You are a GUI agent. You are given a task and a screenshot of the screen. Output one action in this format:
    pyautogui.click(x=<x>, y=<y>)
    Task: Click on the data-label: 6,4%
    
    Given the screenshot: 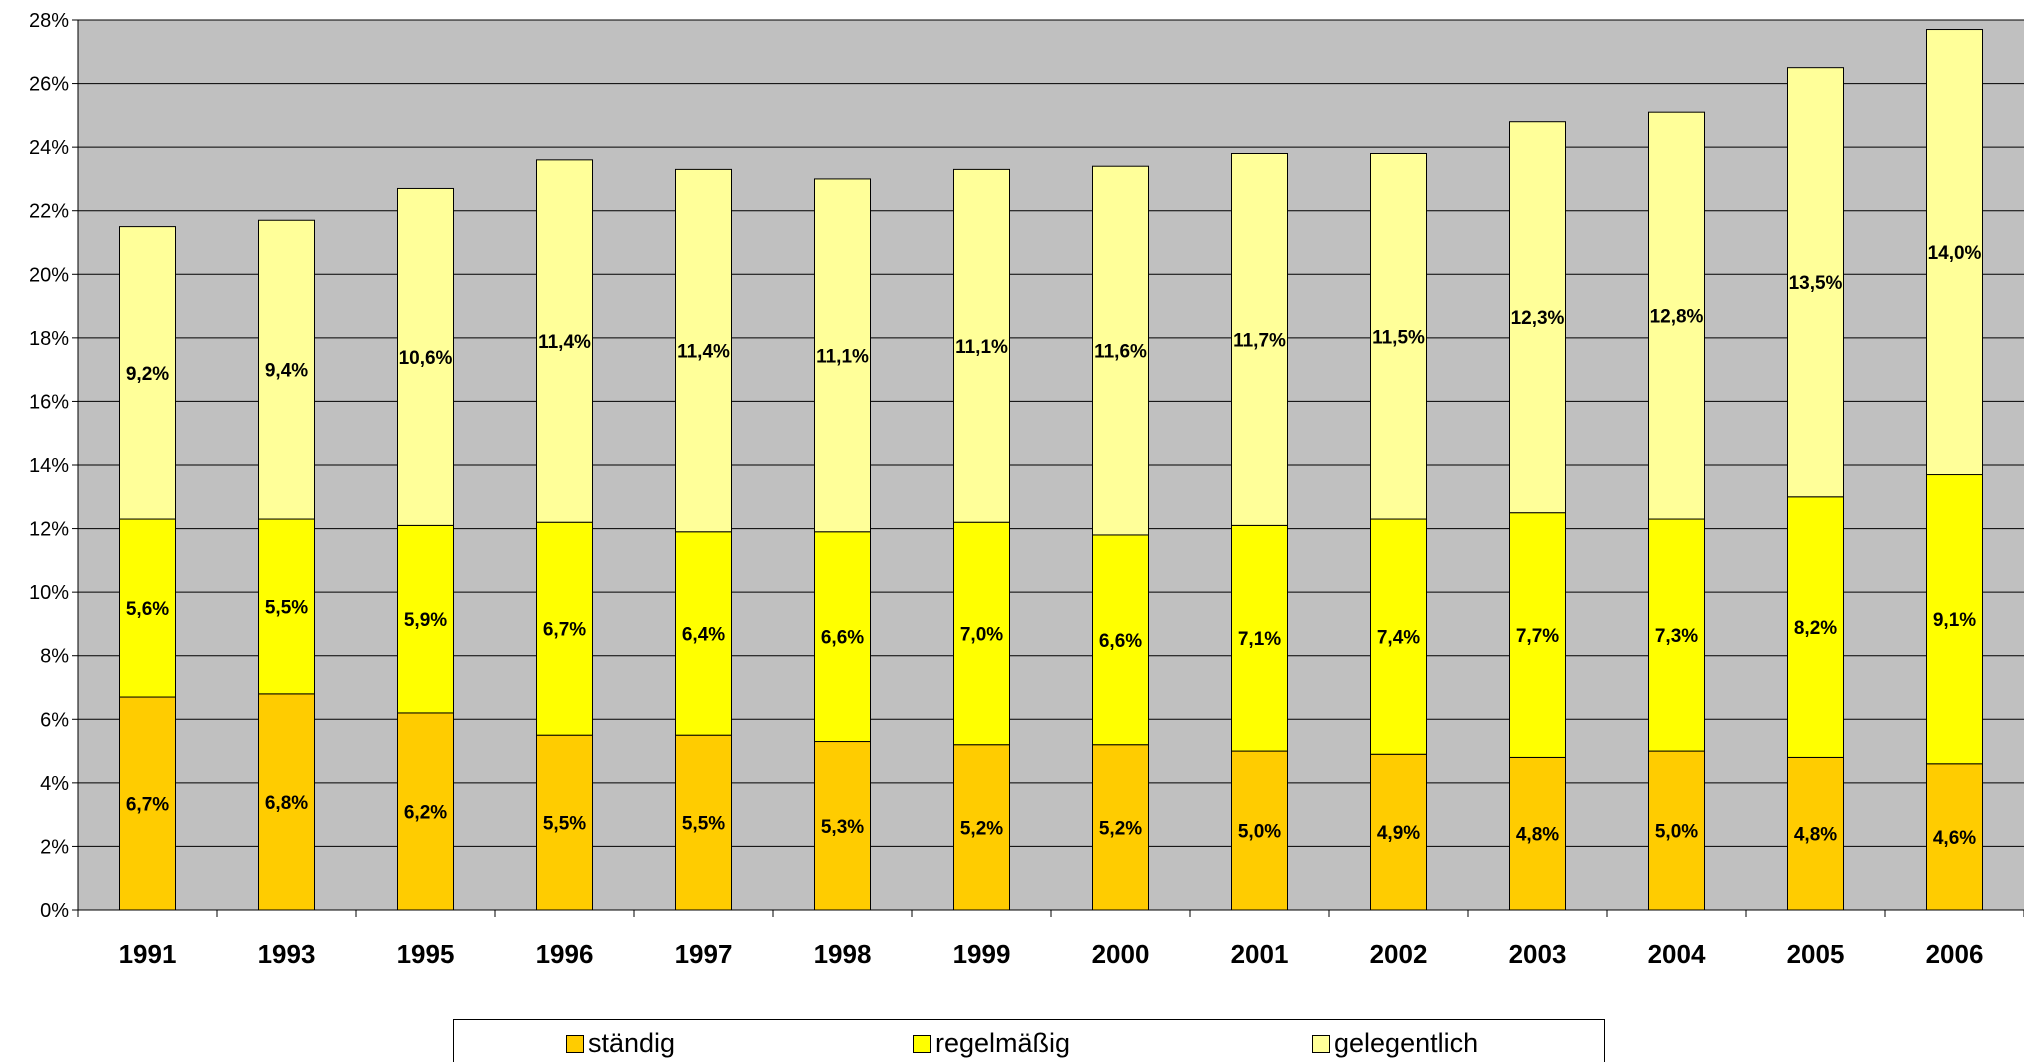 What is the action you would take?
    pyautogui.click(x=703, y=634)
    